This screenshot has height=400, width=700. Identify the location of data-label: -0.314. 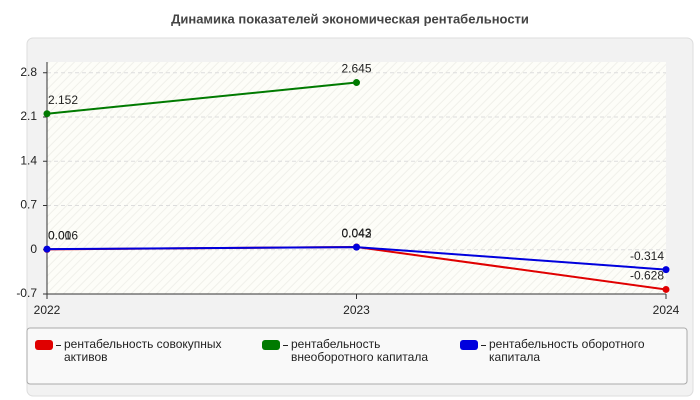
(647, 256).